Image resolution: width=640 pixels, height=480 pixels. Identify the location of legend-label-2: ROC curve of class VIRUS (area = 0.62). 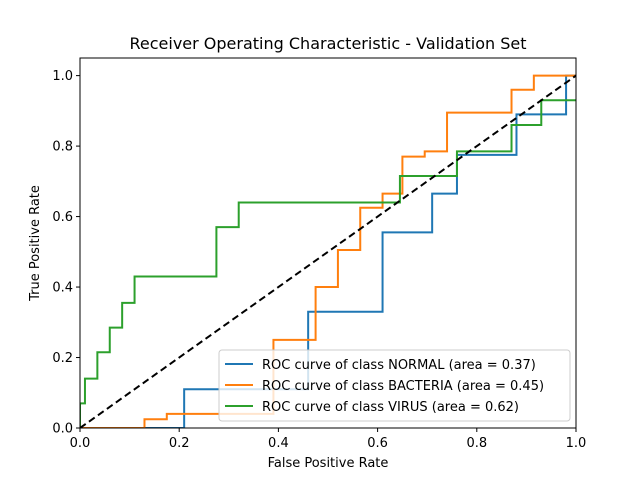
(390, 407).